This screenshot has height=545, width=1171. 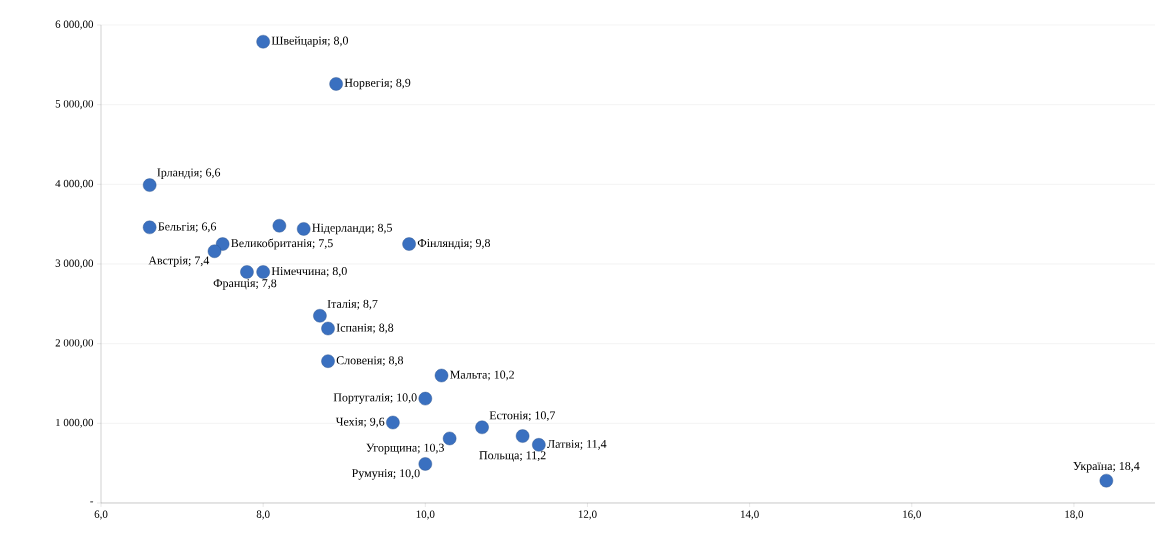 What do you see at coordinates (179, 261) in the screenshot?
I see `annotation: Австрія; 7,4` at bounding box center [179, 261].